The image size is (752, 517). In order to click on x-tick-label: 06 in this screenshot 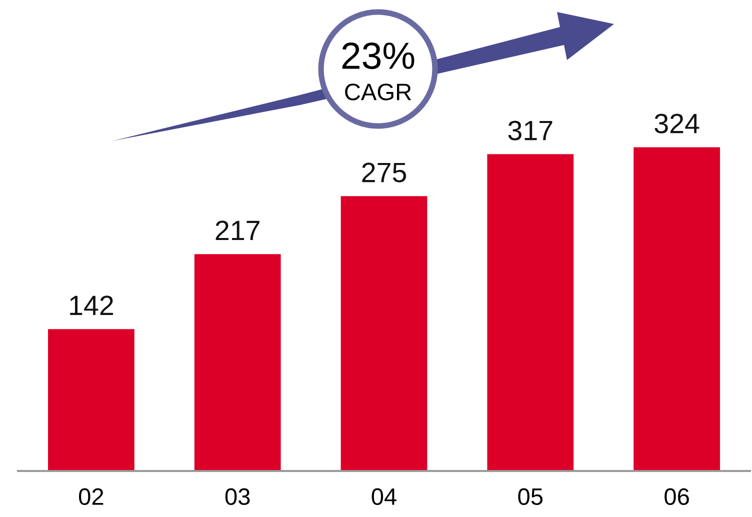, I will do `click(676, 497)`.